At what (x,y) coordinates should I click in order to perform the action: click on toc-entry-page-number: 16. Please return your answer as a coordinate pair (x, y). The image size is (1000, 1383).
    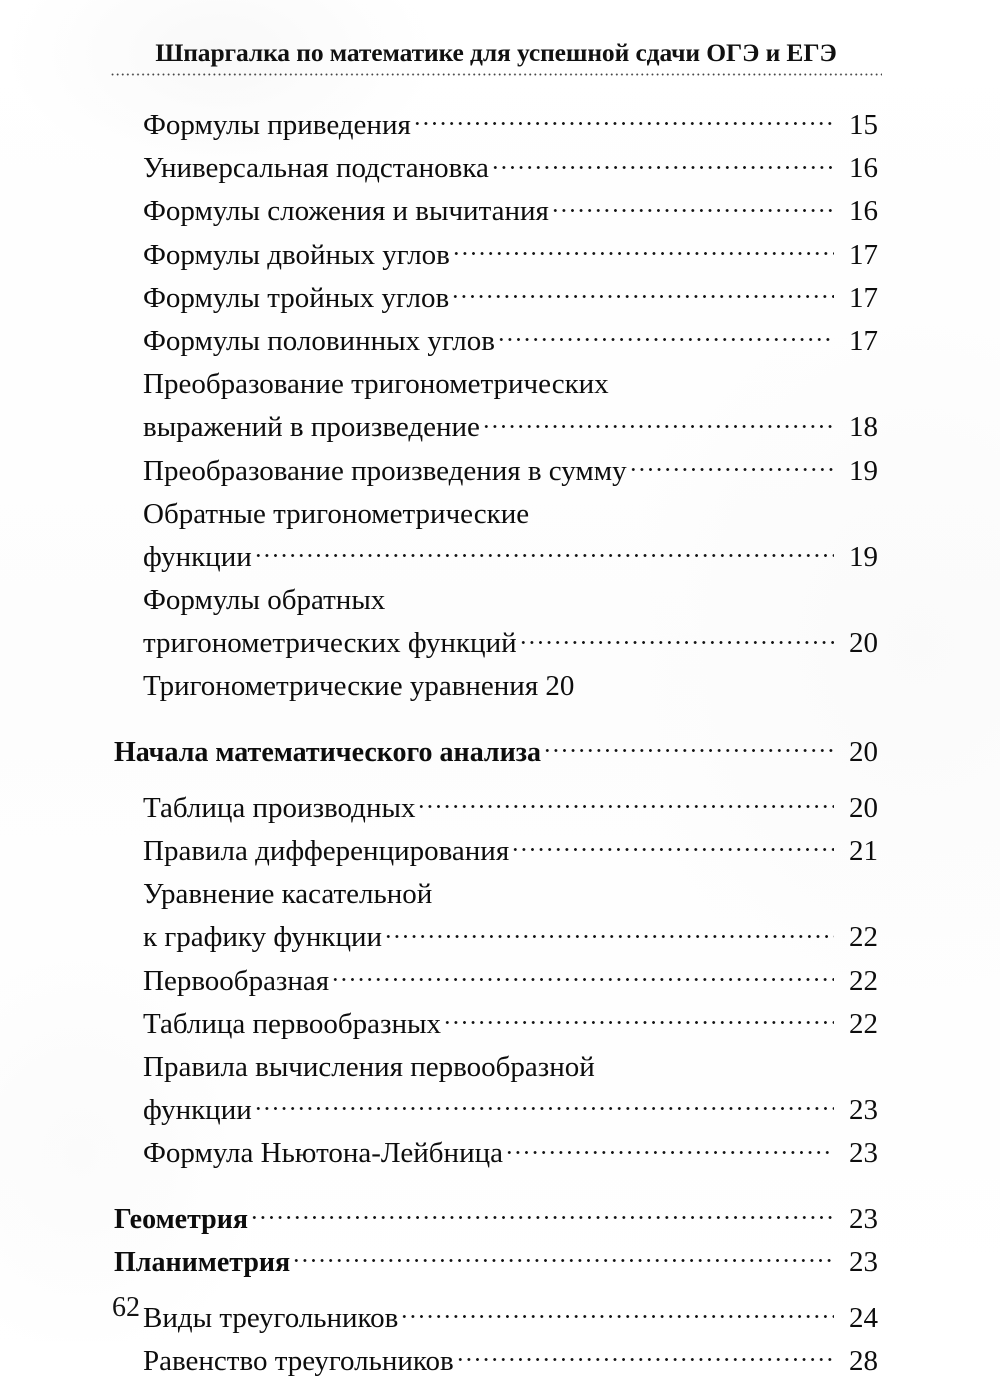
    Looking at the image, I should click on (863, 211).